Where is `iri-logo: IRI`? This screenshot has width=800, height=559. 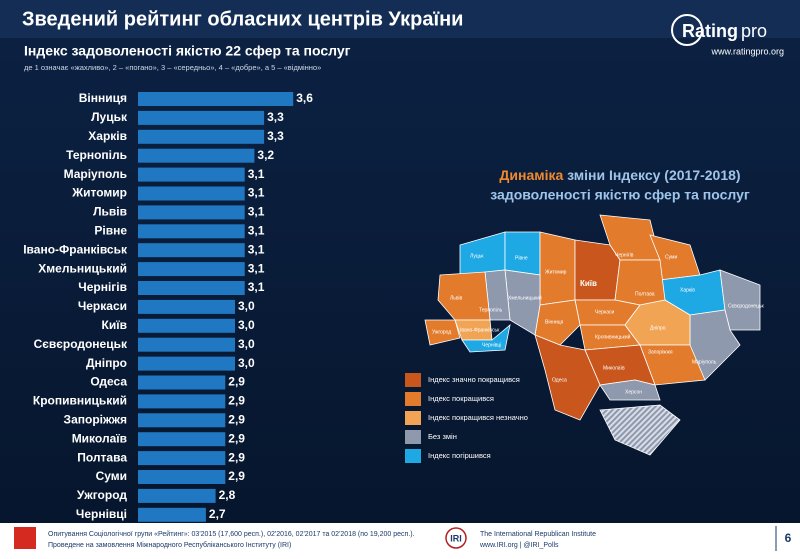
iri-logo: IRI is located at coordinates (456, 538).